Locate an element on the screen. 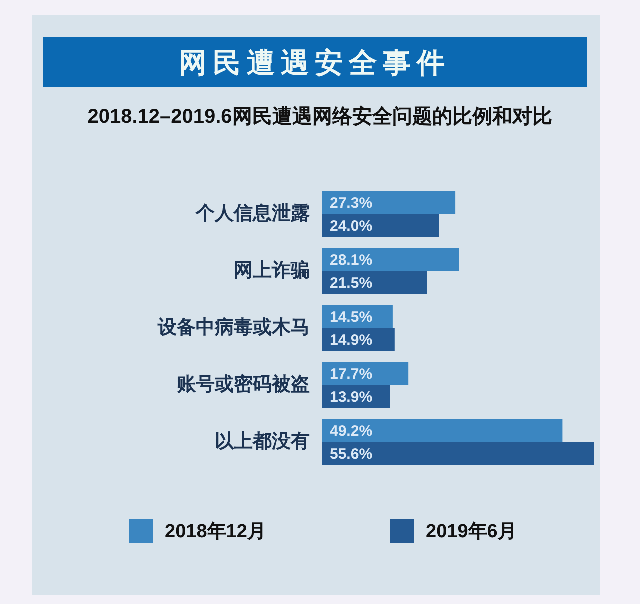  data-label: 24.0% is located at coordinates (351, 226).